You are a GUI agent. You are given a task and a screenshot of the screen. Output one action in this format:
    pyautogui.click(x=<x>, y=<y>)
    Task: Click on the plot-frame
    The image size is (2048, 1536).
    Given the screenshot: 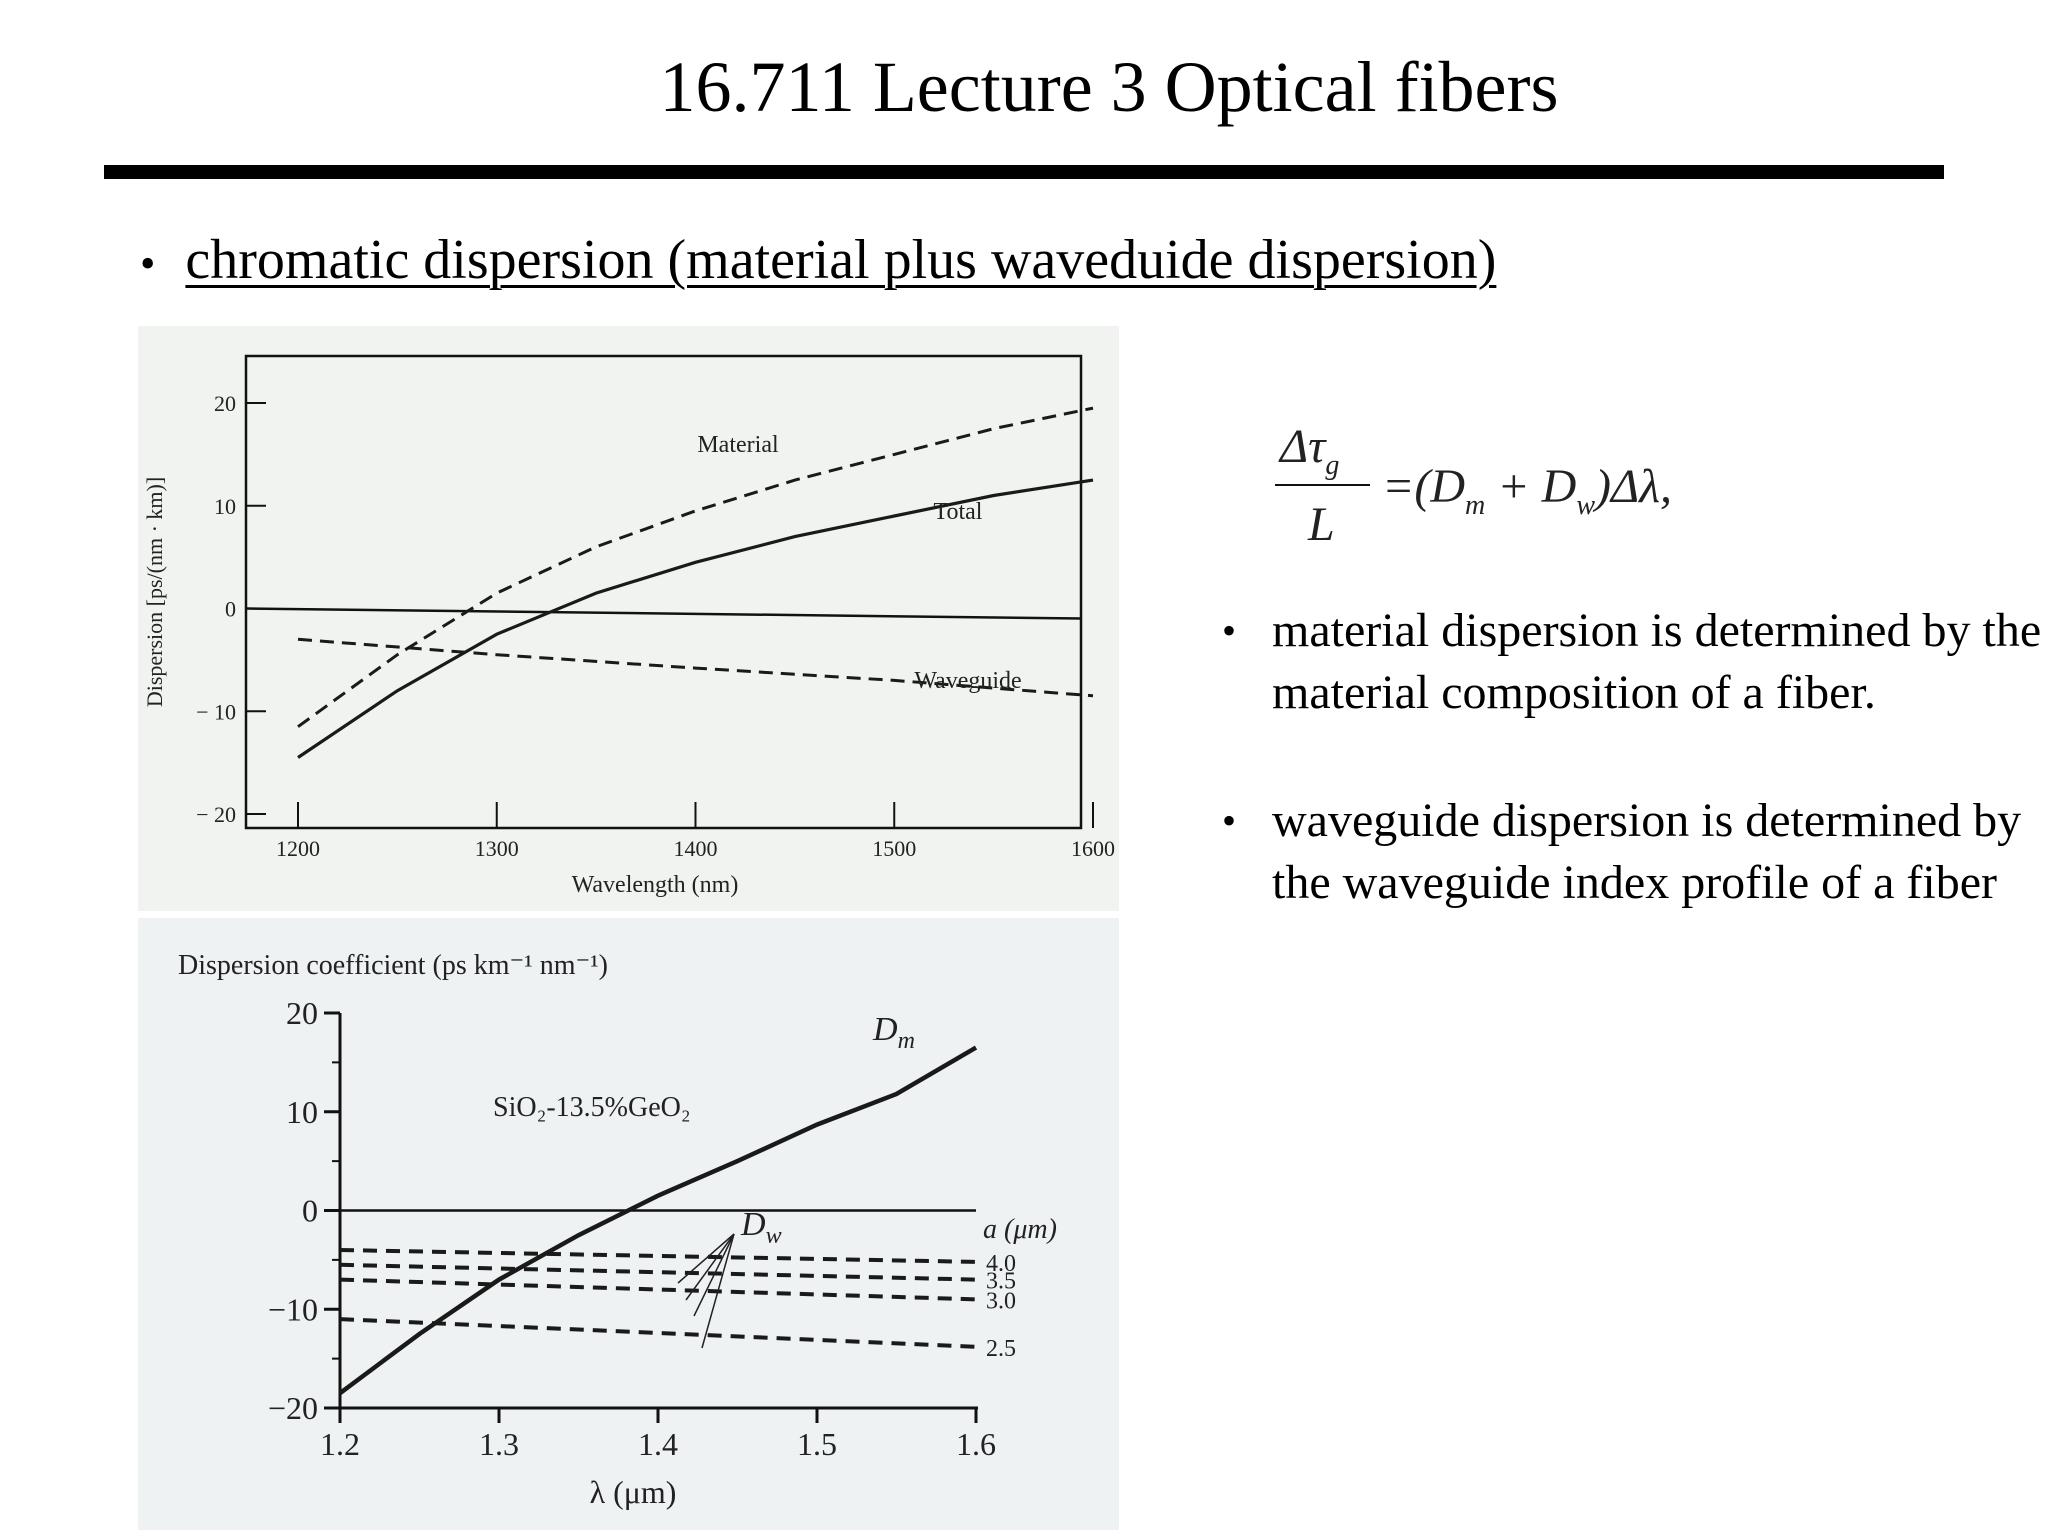 What is the action you would take?
    pyautogui.click(x=663, y=592)
    